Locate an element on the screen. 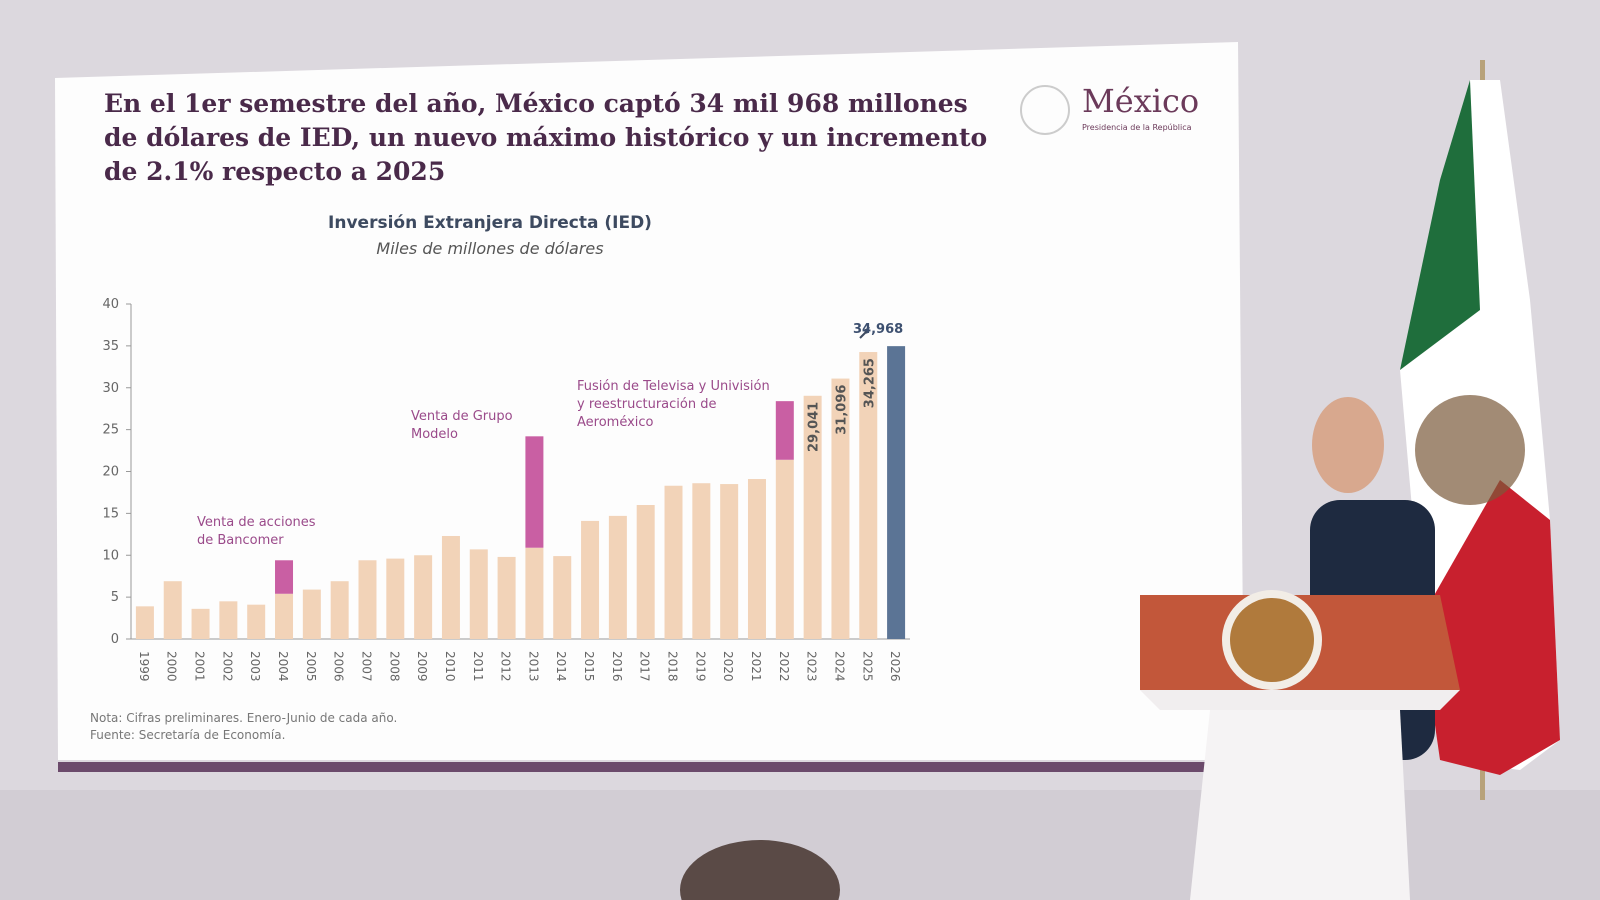 The height and width of the screenshot is (900, 1600). y-tick-label: 25 is located at coordinates (110, 430).